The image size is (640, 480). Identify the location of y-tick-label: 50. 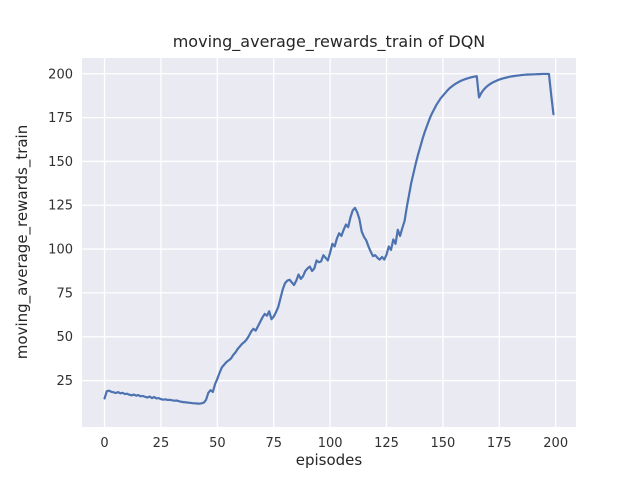
(64, 337).